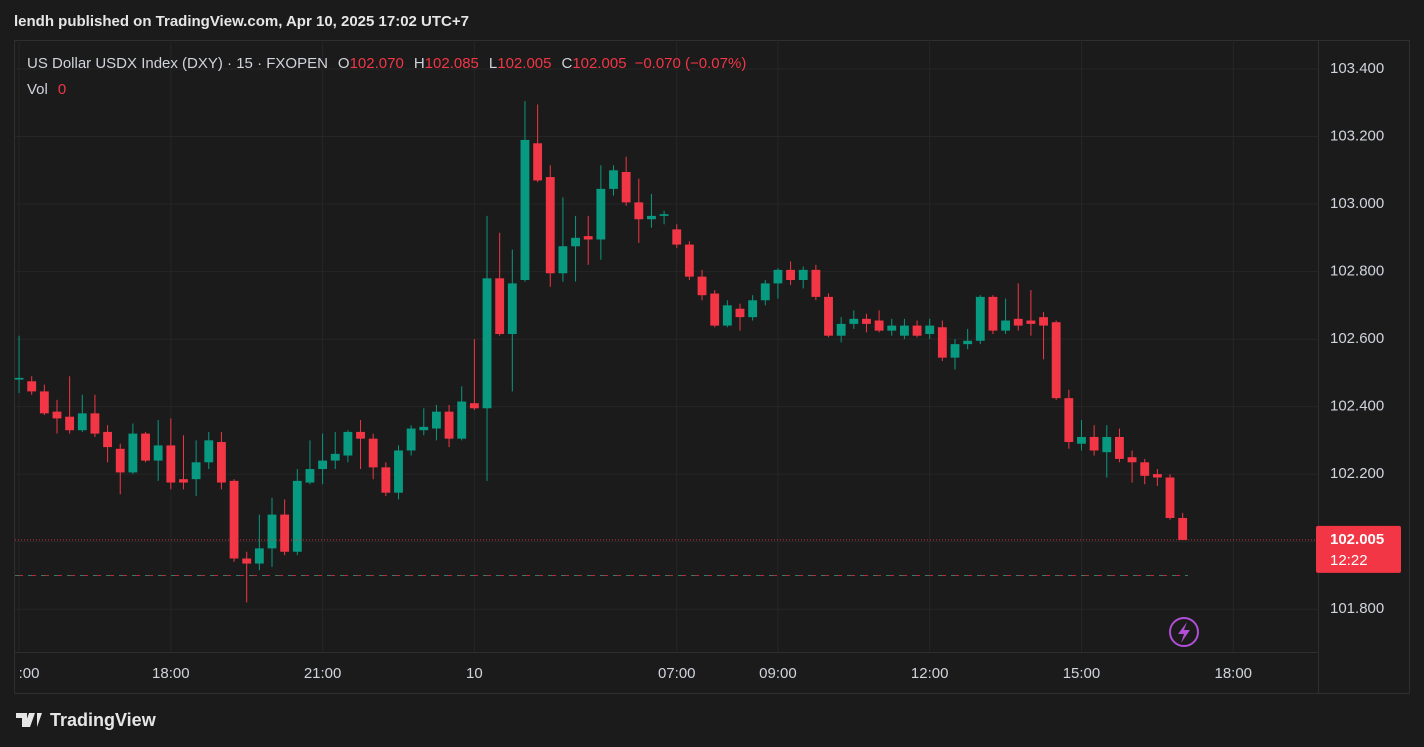 This screenshot has width=1424, height=747. I want to click on x-tick-label: 09:00, so click(778, 673).